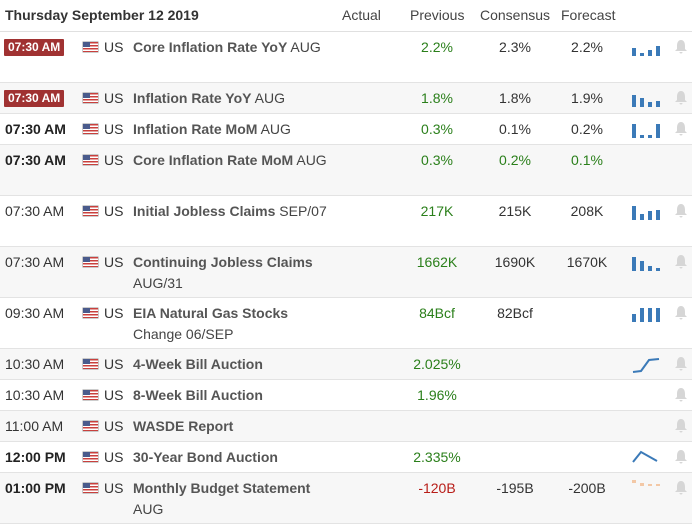  I want to click on event-cell: Core Inflation Rate MoM AUG, so click(233, 160).